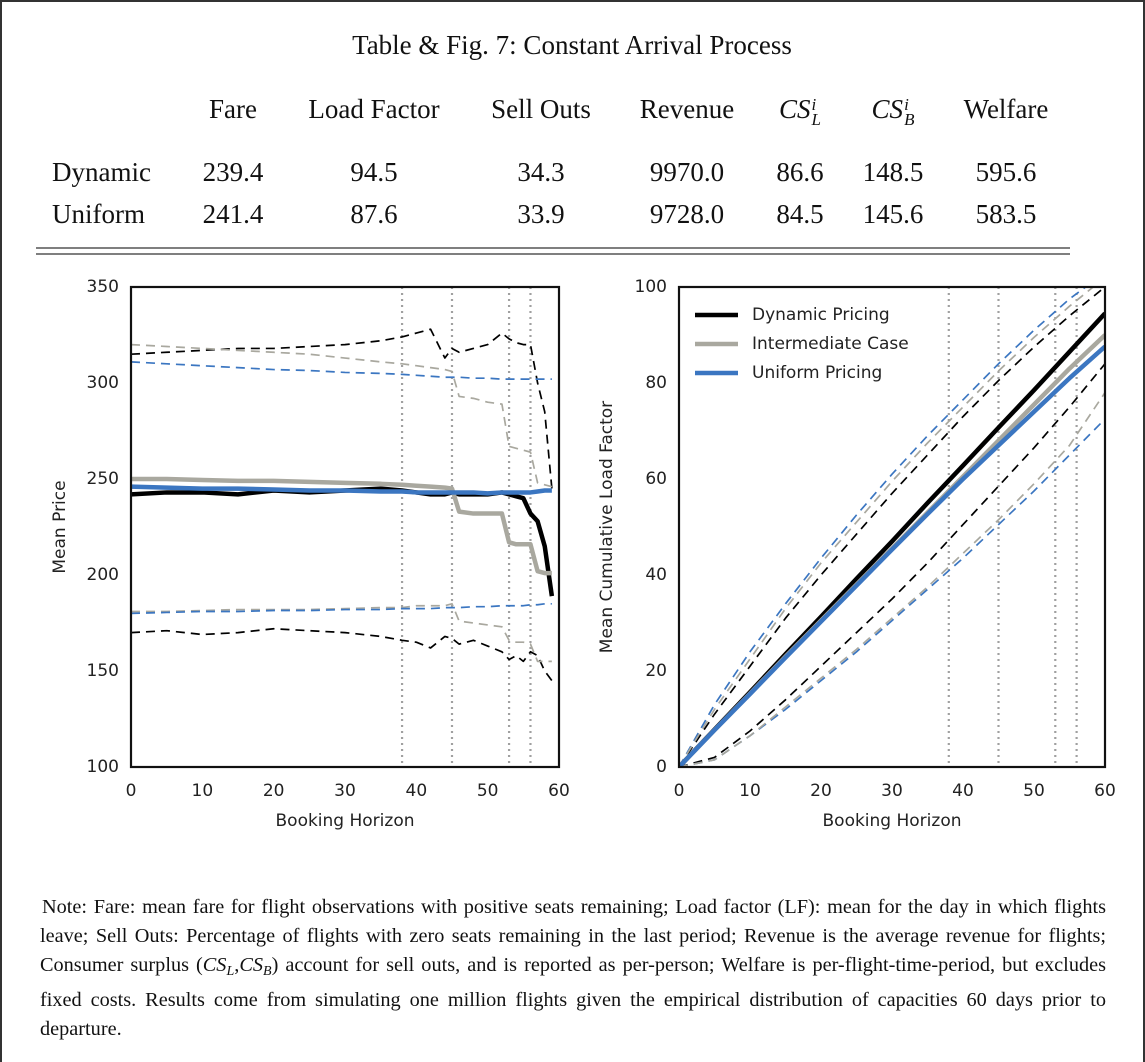  Describe the element at coordinates (893, 172) in the screenshot. I see `table-cell: 148.5` at that location.